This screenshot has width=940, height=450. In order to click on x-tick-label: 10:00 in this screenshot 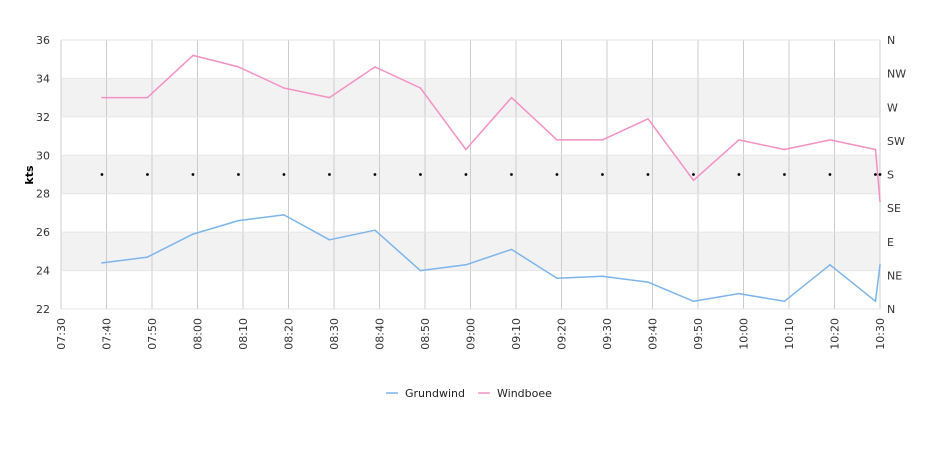, I will do `click(744, 334)`.